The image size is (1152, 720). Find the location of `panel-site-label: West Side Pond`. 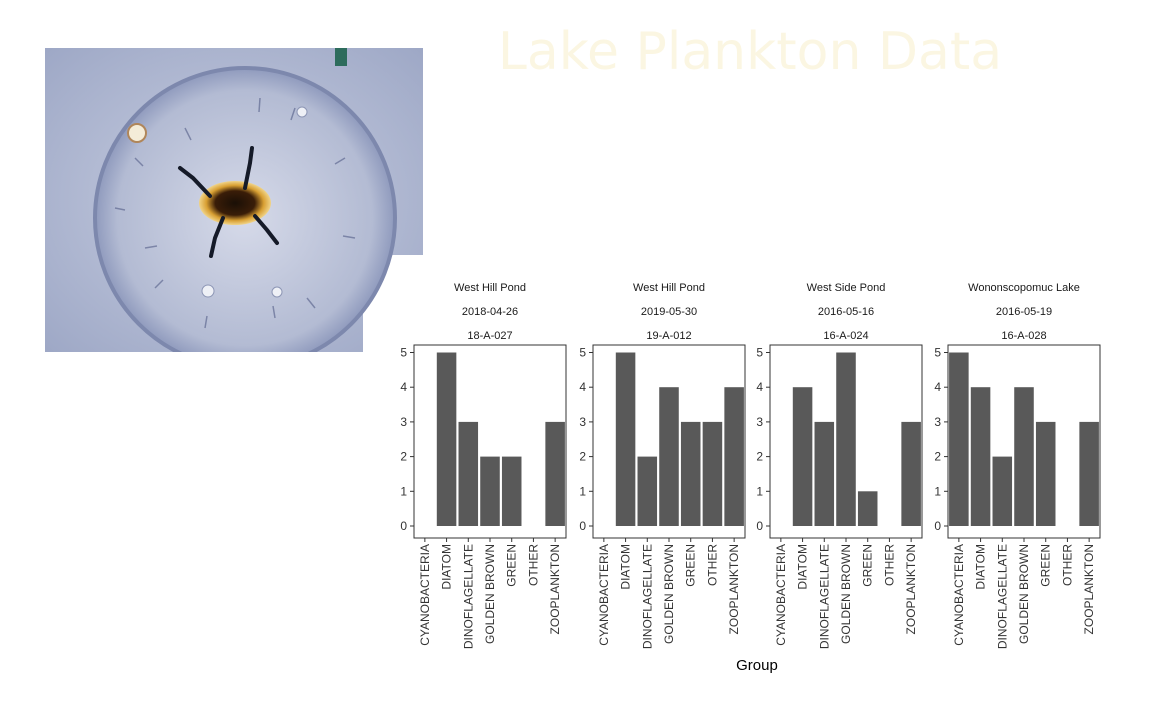

panel-site-label: West Side Pond is located at coordinates (846, 288).